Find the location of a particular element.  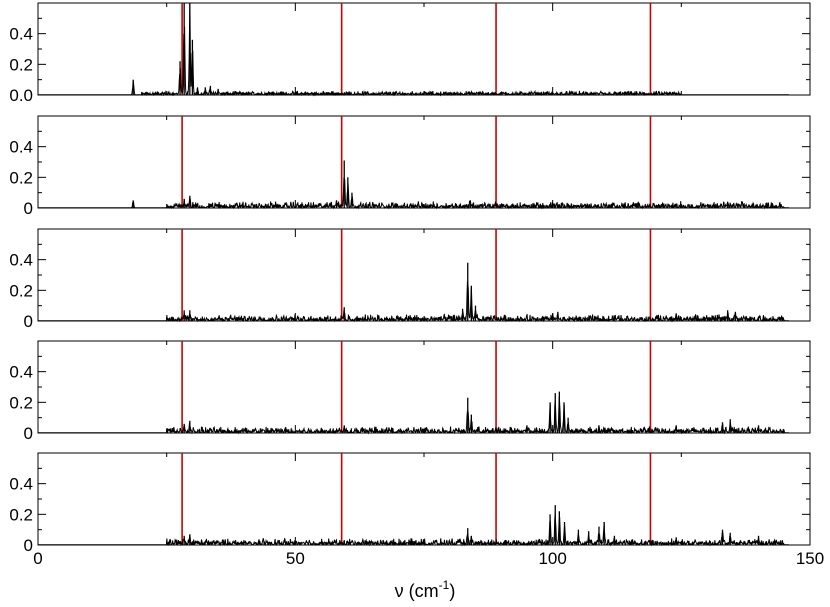

x-axis-title-sup: -1 is located at coordinates (444, 585).